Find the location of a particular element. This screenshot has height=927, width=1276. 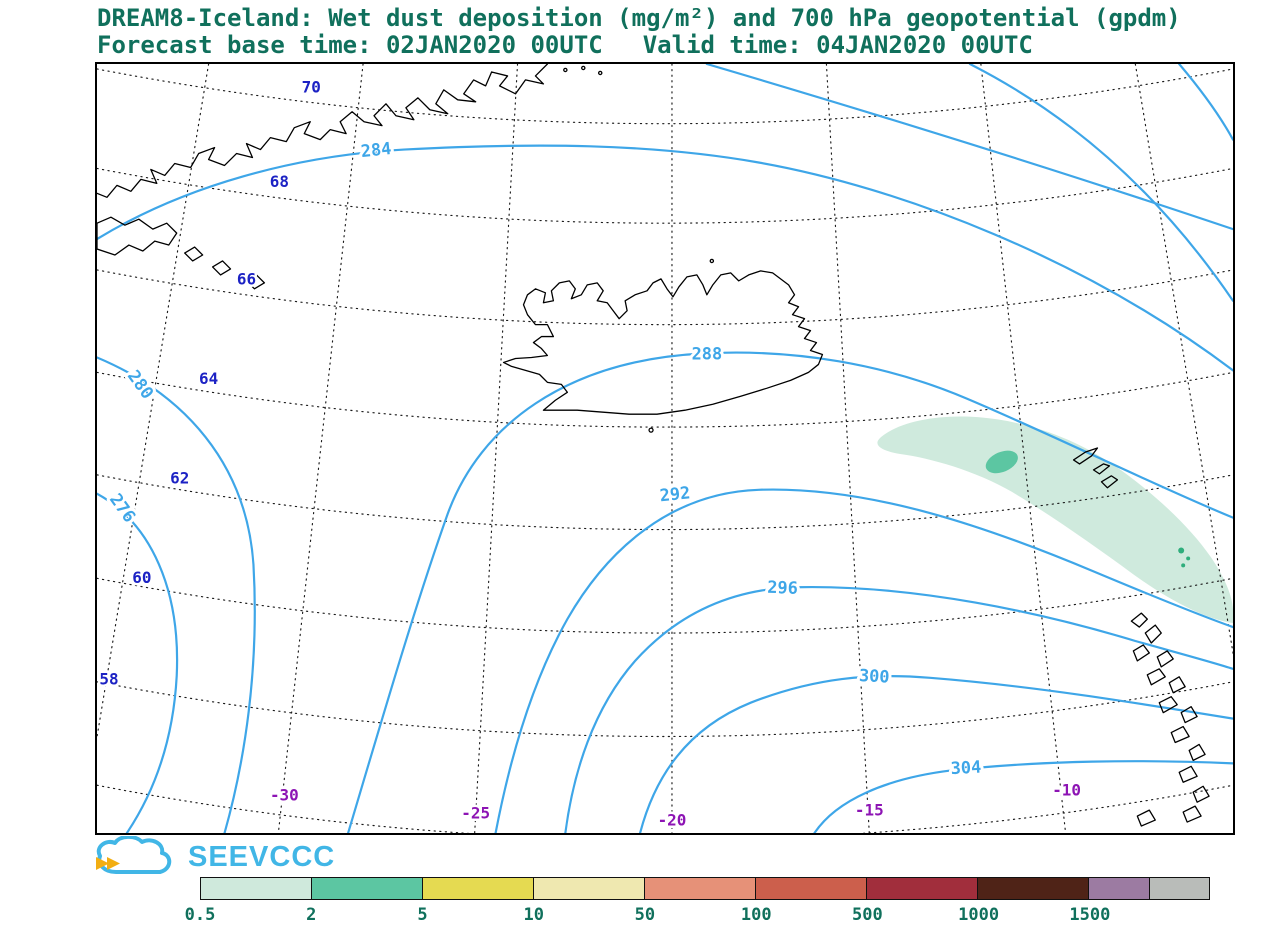

forecast-base-time: Forecast base time: 02JAN2020 00UTC is located at coordinates (350, 45).